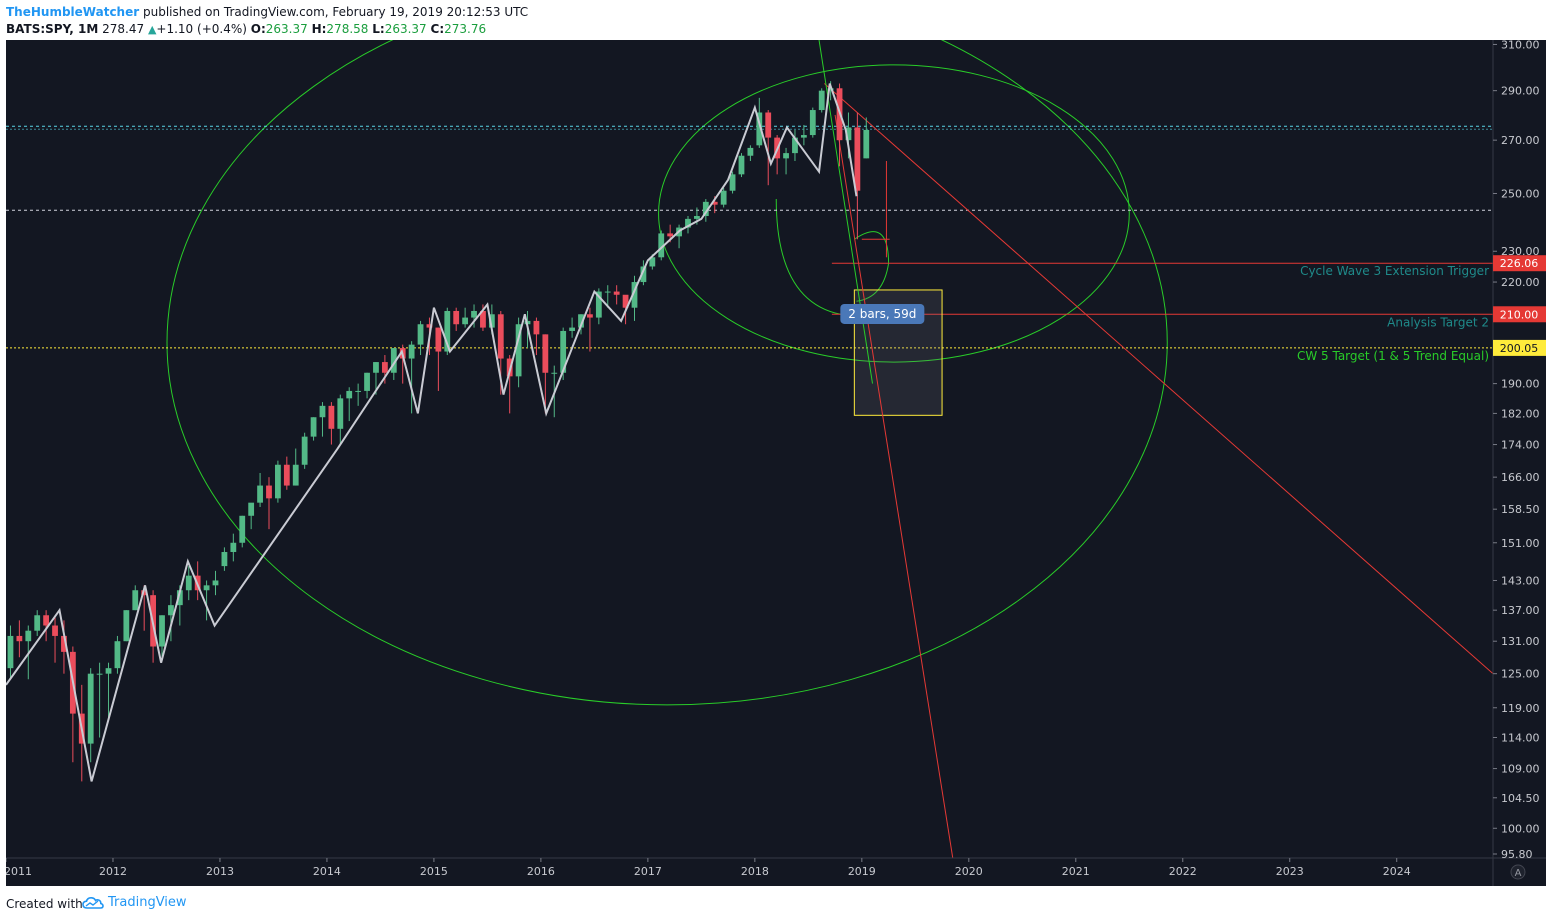  I want to click on tradingview-brand: TradingView, so click(134, 902).